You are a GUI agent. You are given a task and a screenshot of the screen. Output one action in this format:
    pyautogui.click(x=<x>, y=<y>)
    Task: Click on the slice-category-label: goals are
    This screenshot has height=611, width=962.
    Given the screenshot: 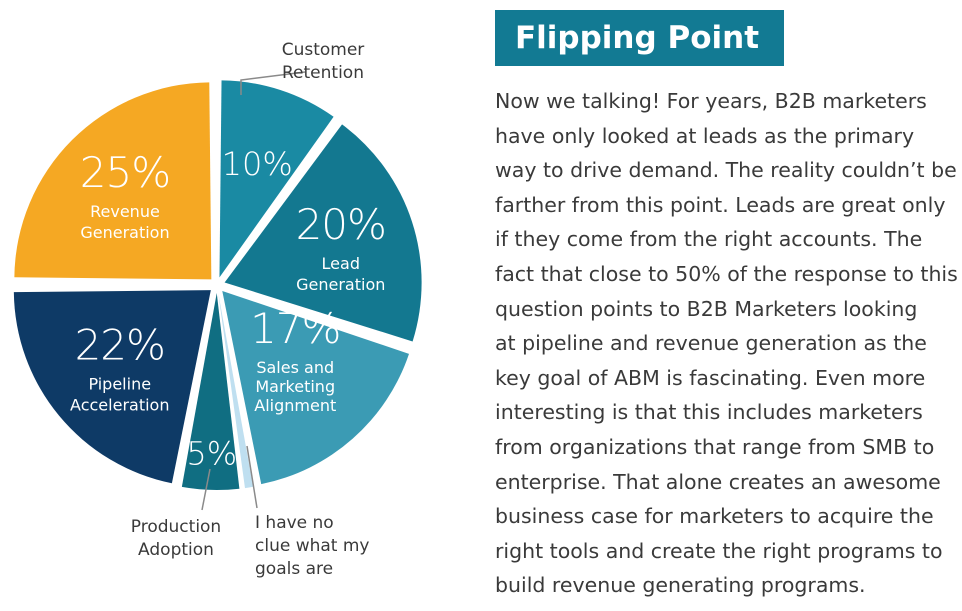 What is the action you would take?
    pyautogui.click(x=294, y=569)
    